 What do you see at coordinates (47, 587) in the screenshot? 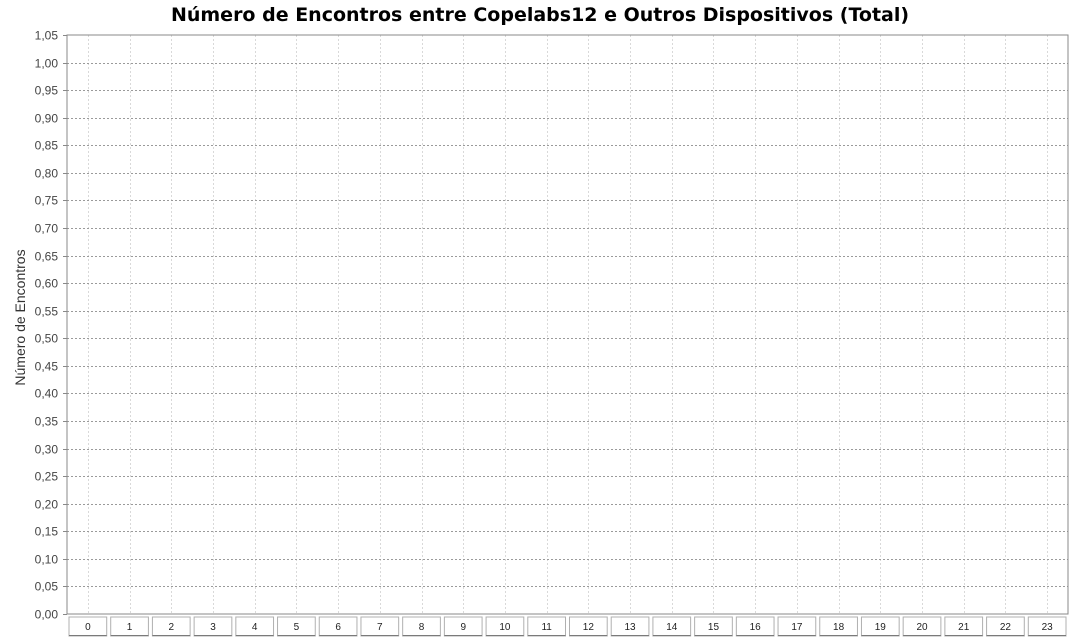
I see `y-tick-label: 0,05` at bounding box center [47, 587].